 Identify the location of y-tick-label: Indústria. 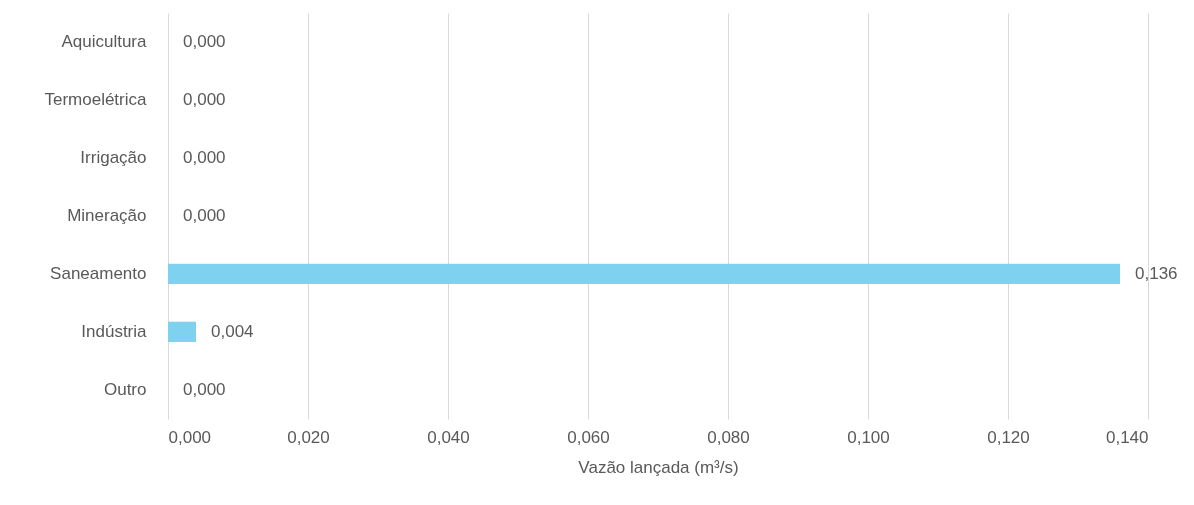
(114, 331).